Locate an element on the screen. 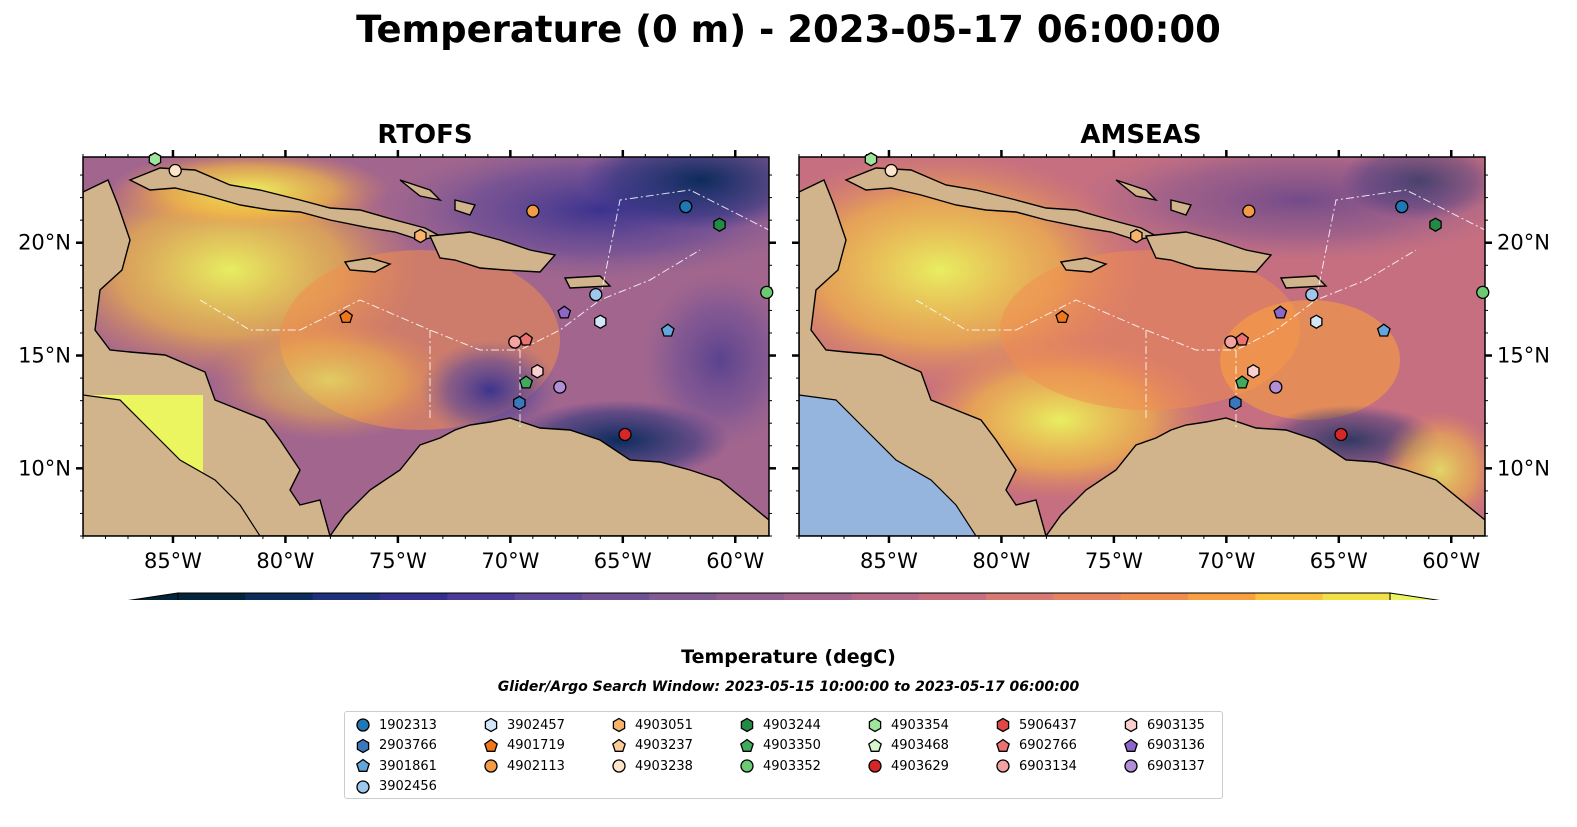  legend-label: 3902457 is located at coordinates (536, 725).